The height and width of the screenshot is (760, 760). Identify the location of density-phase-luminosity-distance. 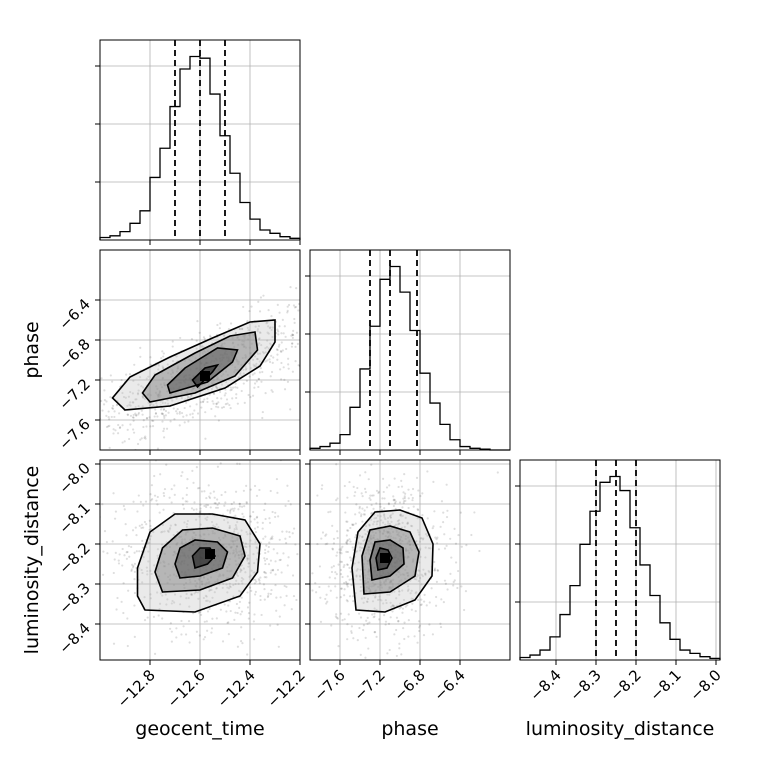
(405, 561).